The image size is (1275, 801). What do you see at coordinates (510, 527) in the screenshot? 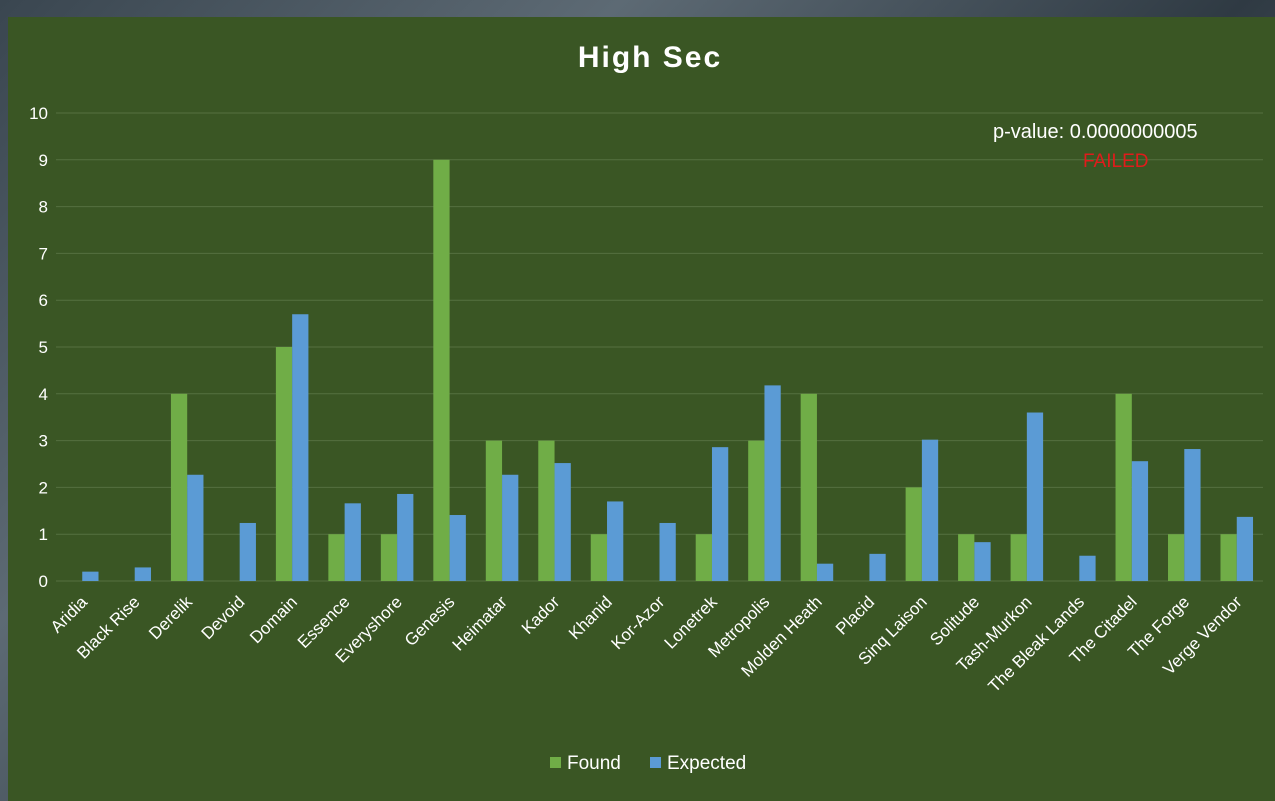
I see `bar-expected-heimatar` at bounding box center [510, 527].